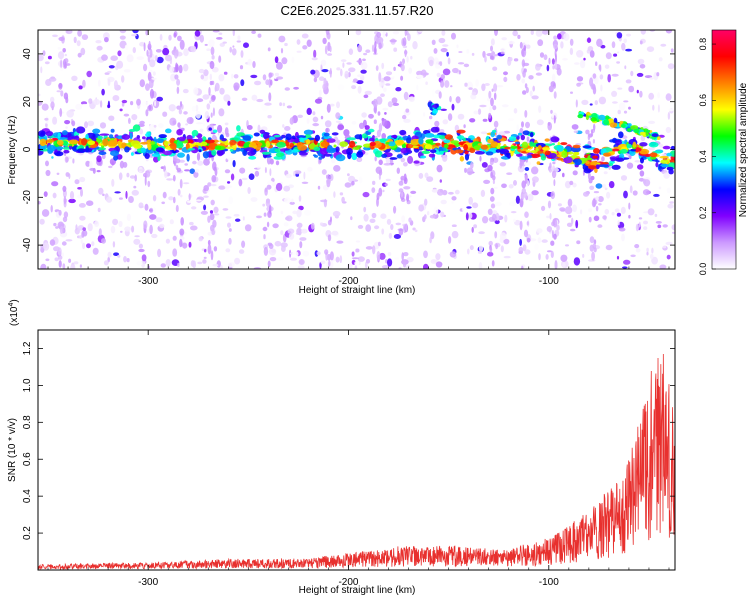  What do you see at coordinates (27, 459) in the screenshot?
I see `snr-ytick-label: 0.6` at bounding box center [27, 459].